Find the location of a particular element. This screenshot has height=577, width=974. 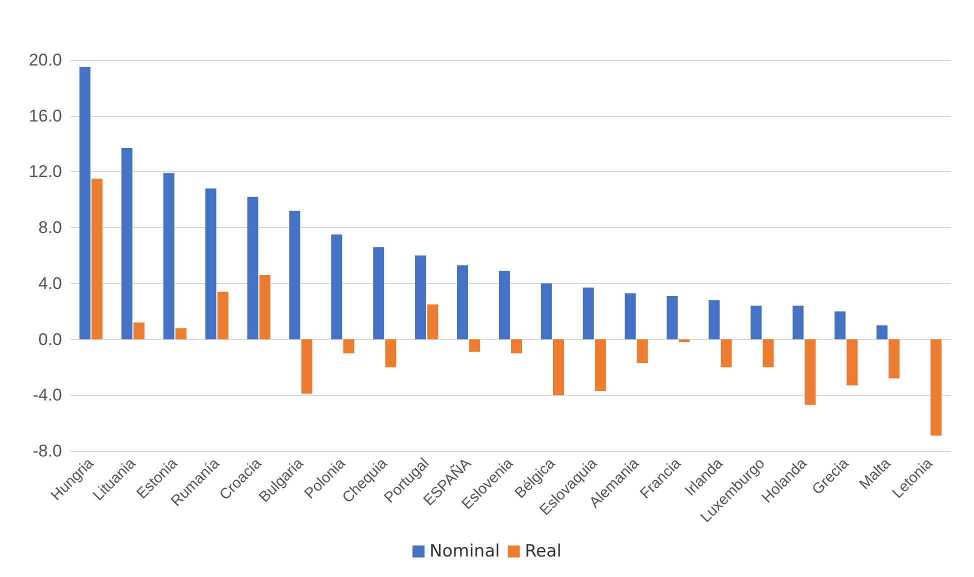

y-tick-label: -8.0 is located at coordinates (47, 451).